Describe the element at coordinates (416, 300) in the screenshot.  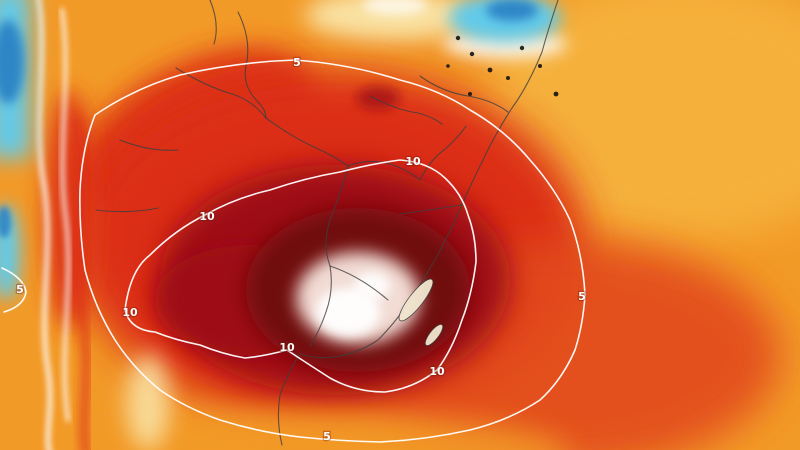
I see `lagoon-patos` at that location.